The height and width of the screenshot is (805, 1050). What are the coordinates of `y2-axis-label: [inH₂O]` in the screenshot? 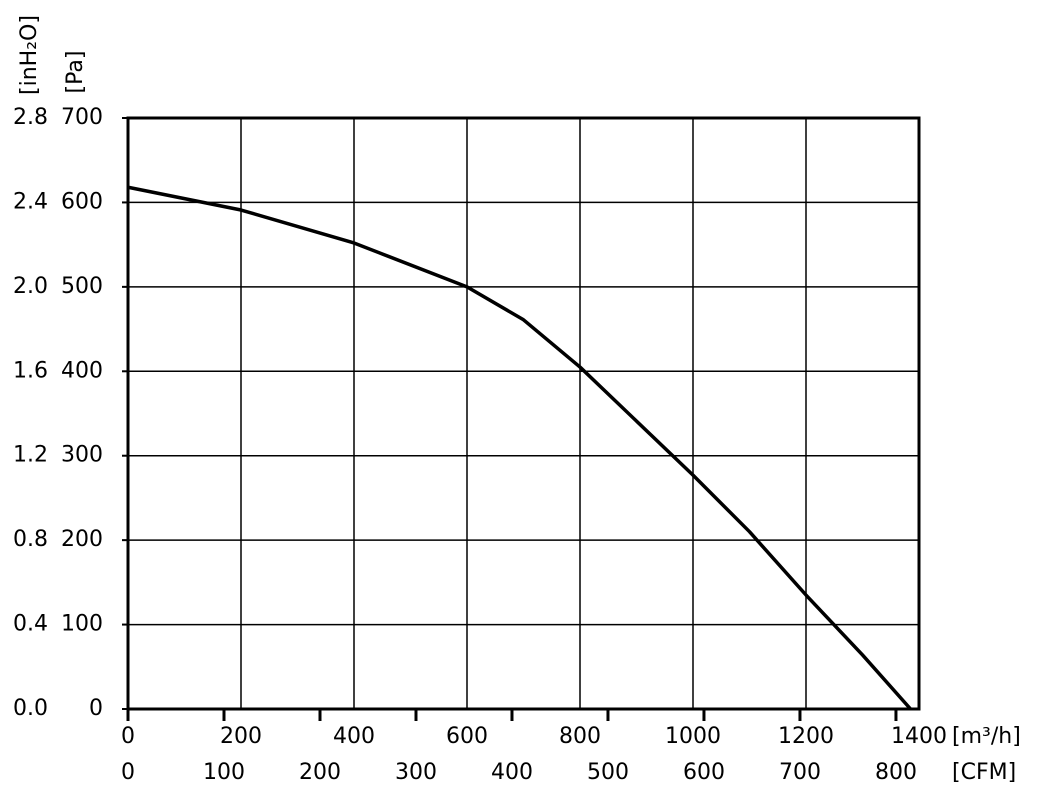 It's located at (29, 55).